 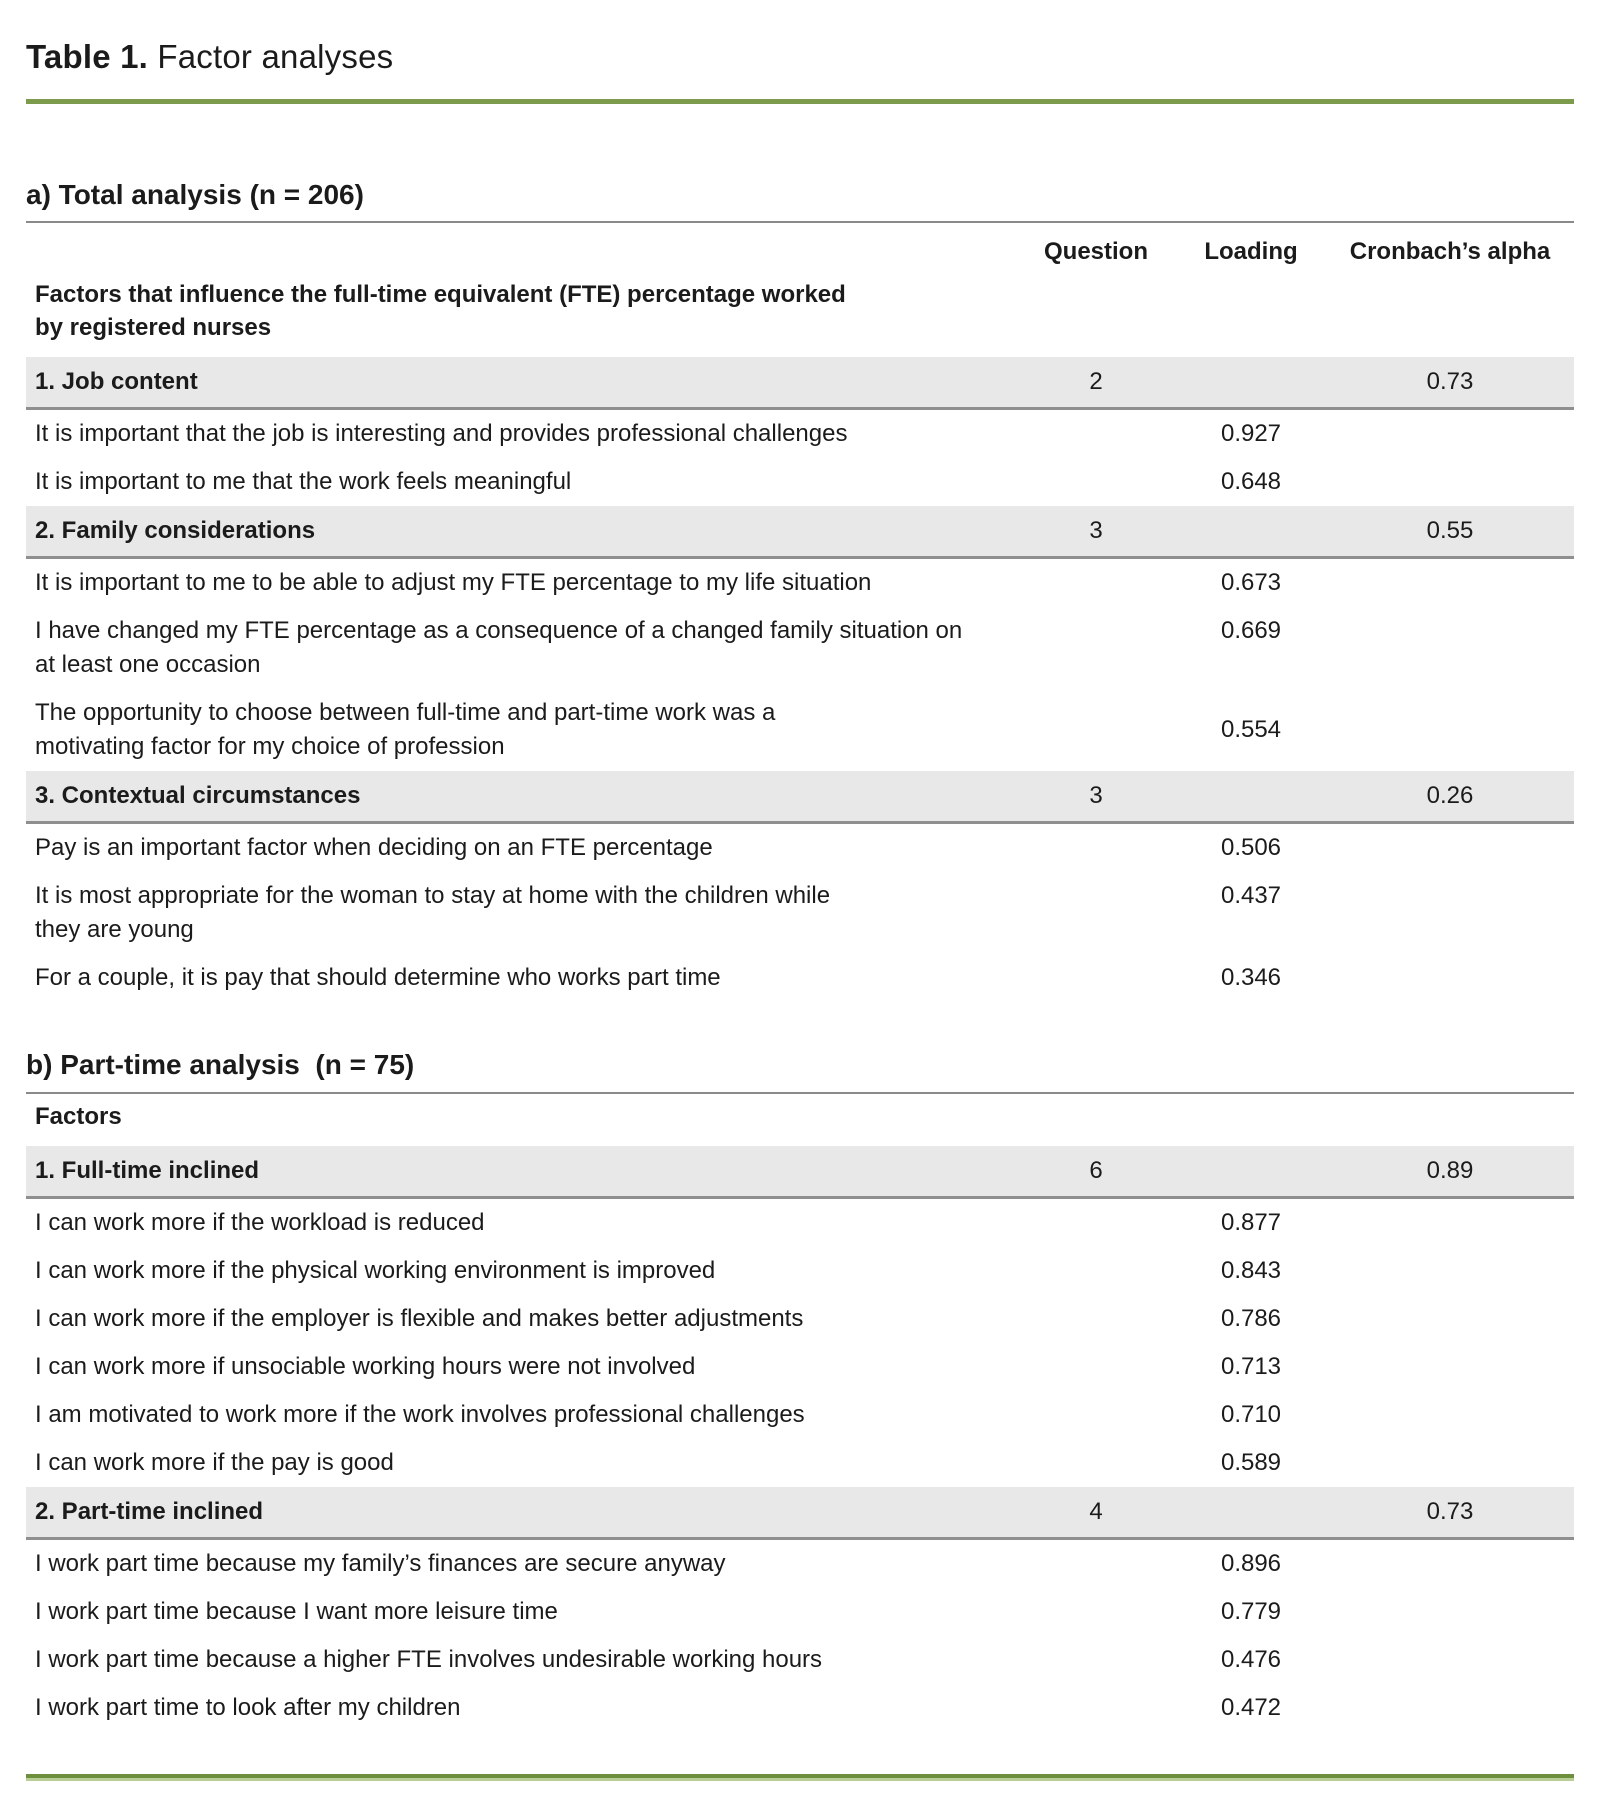 What do you see at coordinates (198, 796) in the screenshot?
I see `factor-label: 3. Contextual circumstances` at bounding box center [198, 796].